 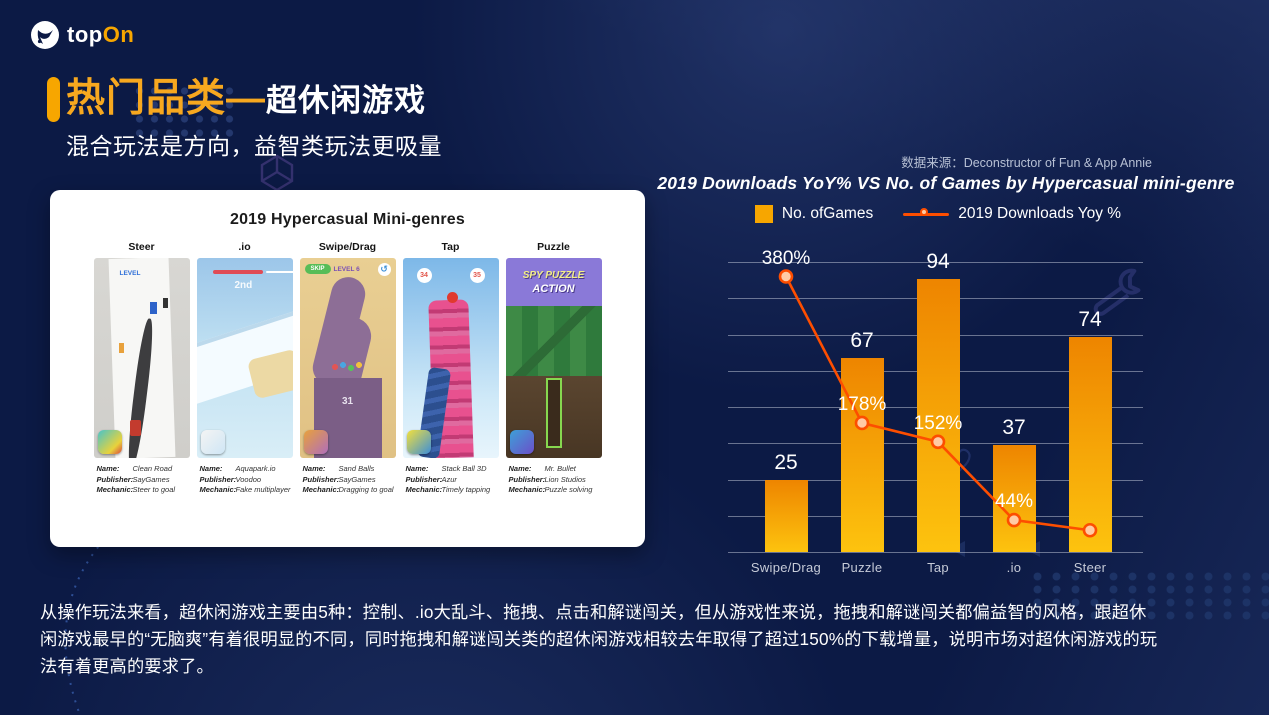 I want to click on info-row-name: Name: Aquapark.io, so click(x=246, y=469).